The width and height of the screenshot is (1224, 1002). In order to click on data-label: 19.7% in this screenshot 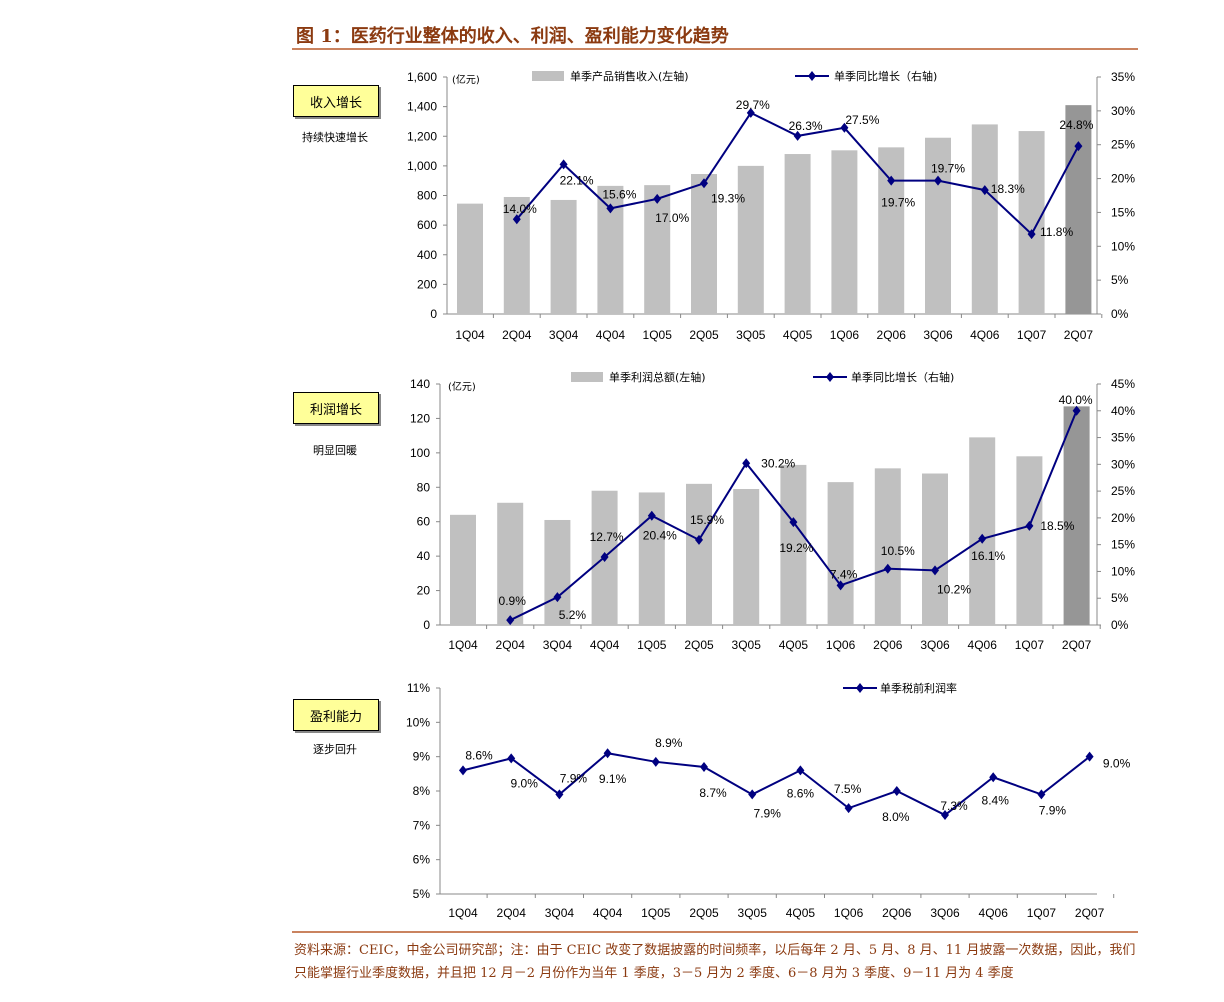, I will do `click(898, 203)`.